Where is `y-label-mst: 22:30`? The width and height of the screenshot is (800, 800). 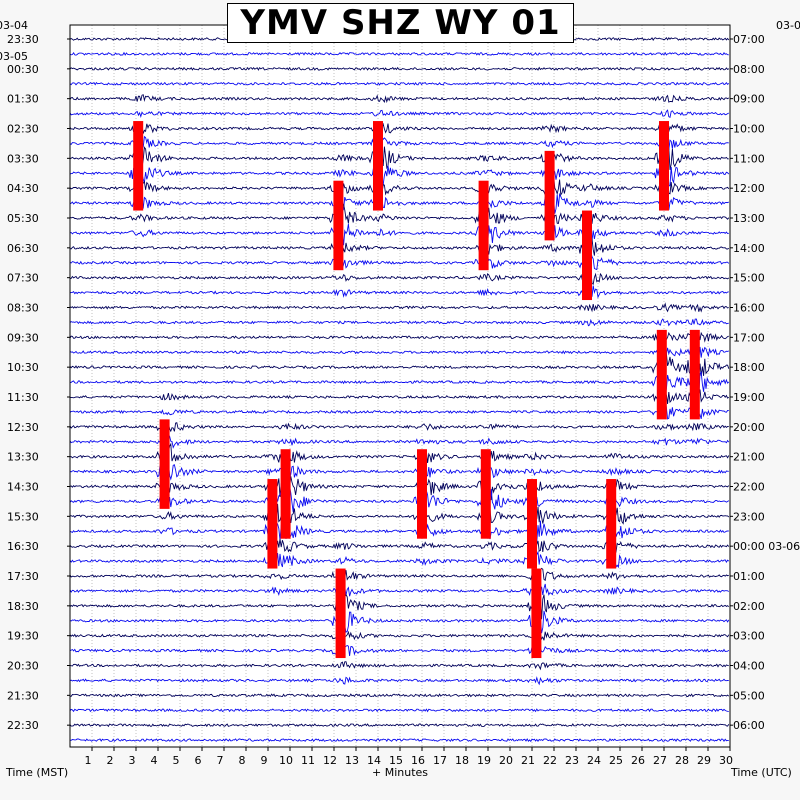
y-label-mst: 22:30 is located at coordinates (23, 725).